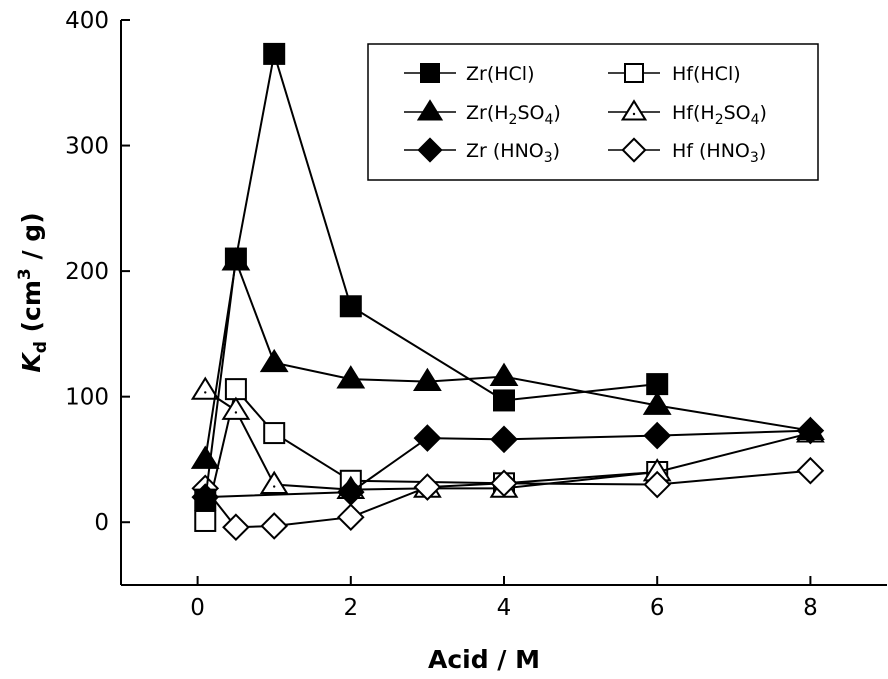 The width and height of the screenshot is (888, 679). I want to click on legend-item-hf-hno3: Hf (HNO3), so click(687, 151).